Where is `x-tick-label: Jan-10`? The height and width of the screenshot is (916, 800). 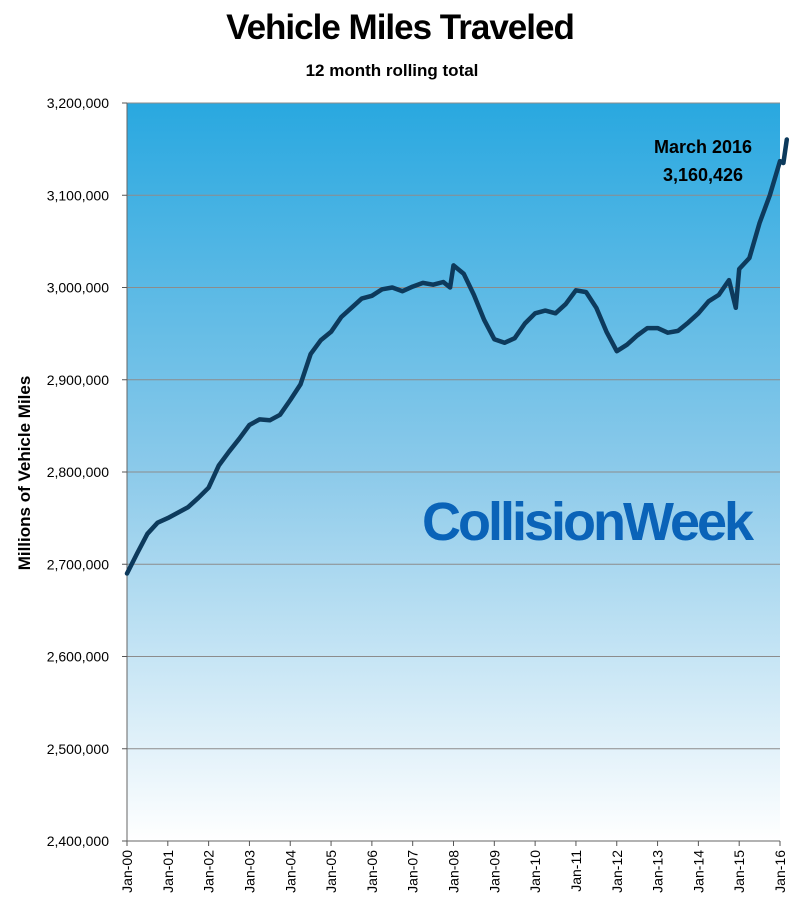
x-tick-label: Jan-10 is located at coordinates (535, 871).